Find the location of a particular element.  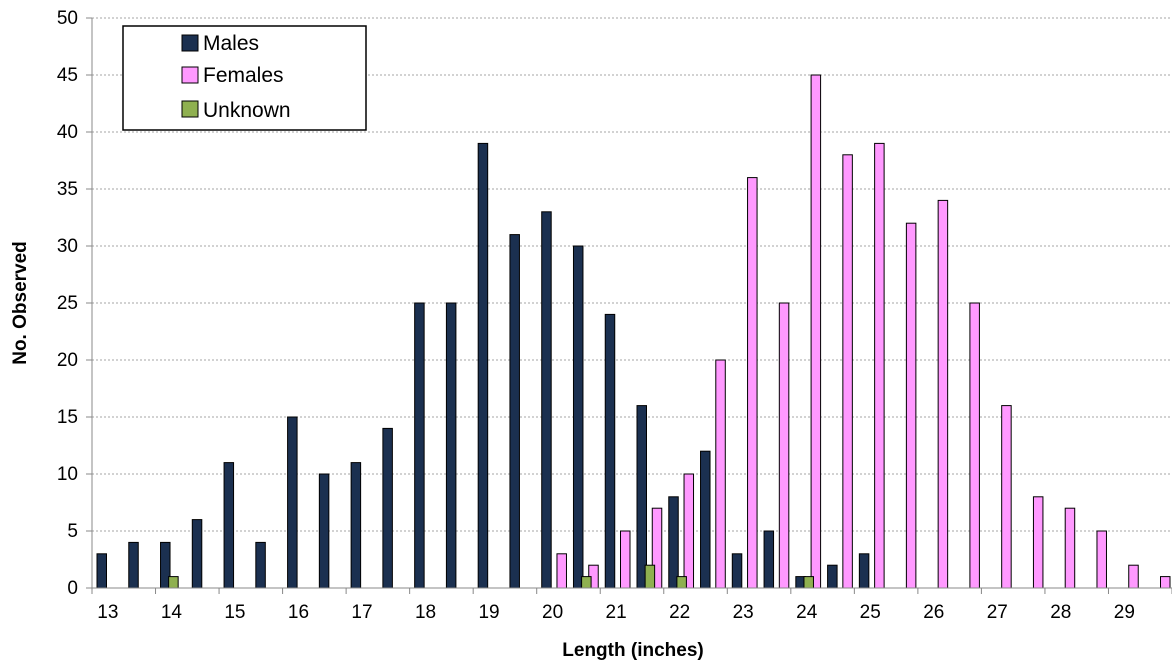

bar-males-21.5 is located at coordinates (641, 497).